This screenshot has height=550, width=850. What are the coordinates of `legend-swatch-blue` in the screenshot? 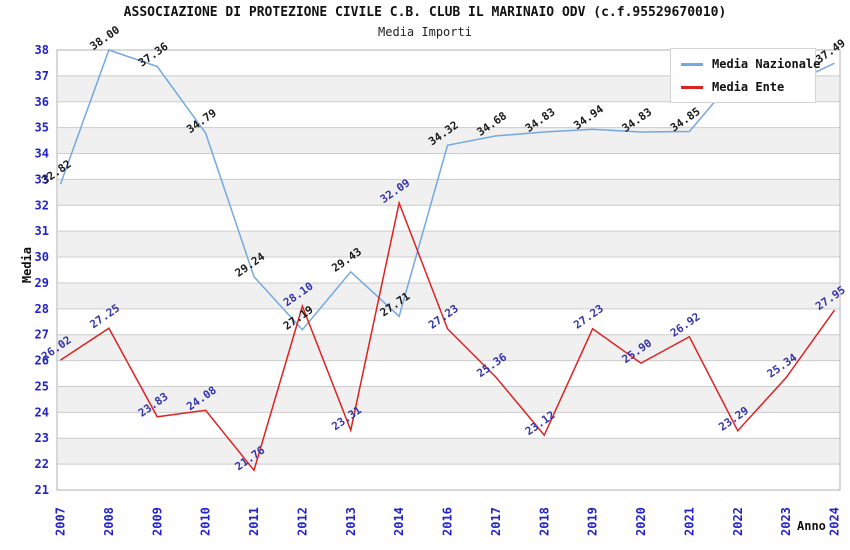 It's located at (692, 64).